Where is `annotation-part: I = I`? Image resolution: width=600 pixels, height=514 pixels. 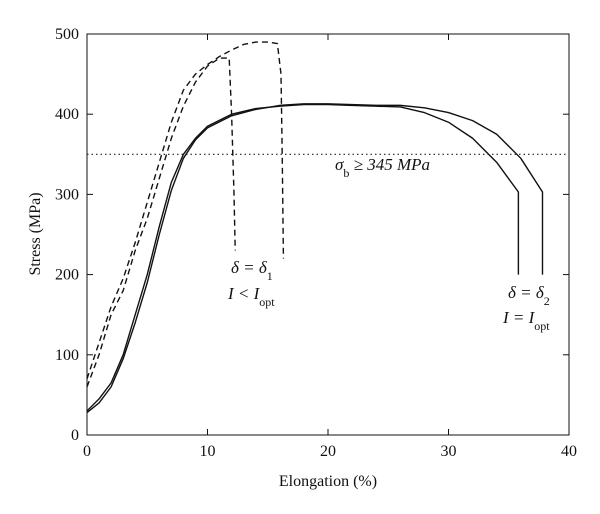
annotation-part: I = I is located at coordinates (519, 317).